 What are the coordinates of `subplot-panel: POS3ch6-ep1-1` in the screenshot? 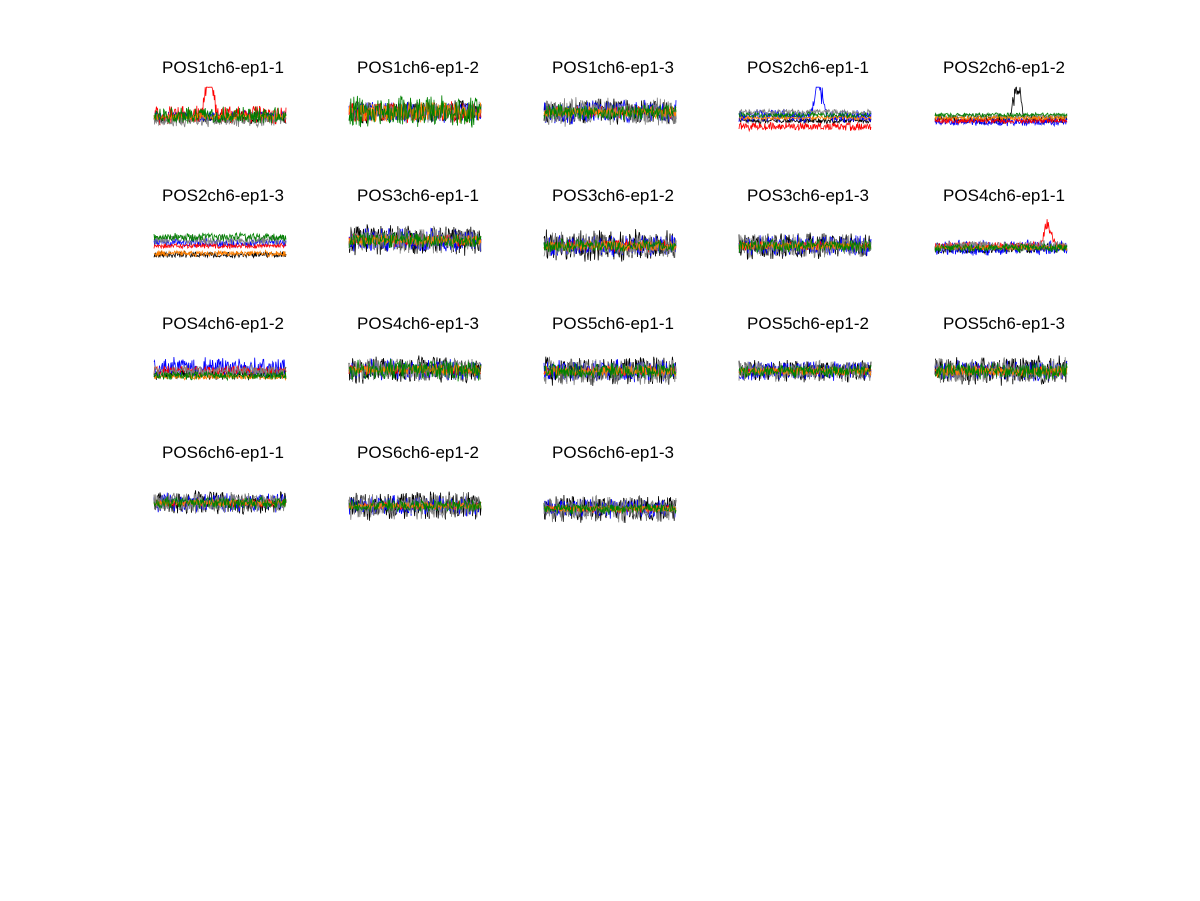 It's located at (433, 238).